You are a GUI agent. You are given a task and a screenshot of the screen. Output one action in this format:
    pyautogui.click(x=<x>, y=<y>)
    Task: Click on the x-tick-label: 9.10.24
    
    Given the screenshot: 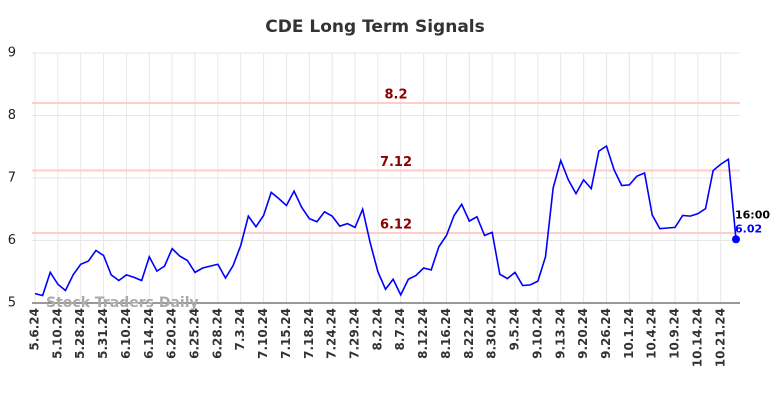 What is the action you would take?
    pyautogui.click(x=537, y=333)
    